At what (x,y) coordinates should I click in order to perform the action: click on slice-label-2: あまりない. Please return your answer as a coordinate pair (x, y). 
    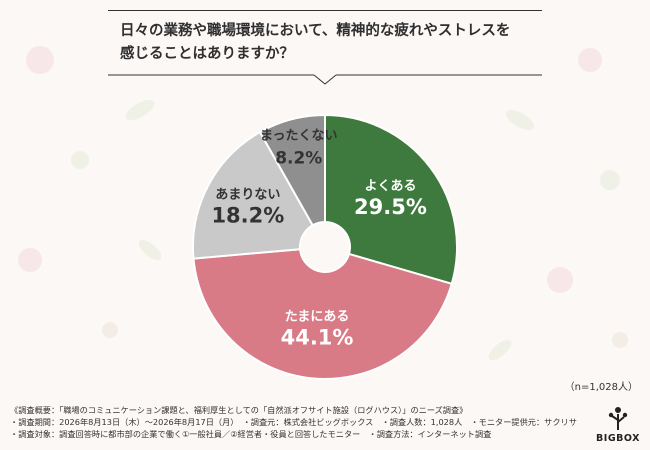
    Looking at the image, I should click on (247, 194).